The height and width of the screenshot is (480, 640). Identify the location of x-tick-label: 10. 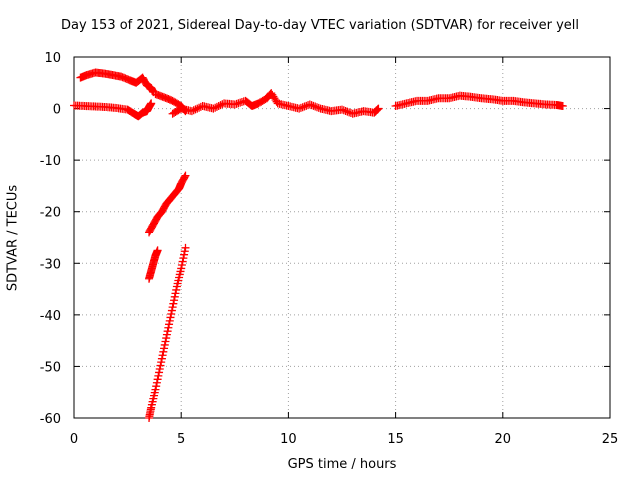
(288, 439).